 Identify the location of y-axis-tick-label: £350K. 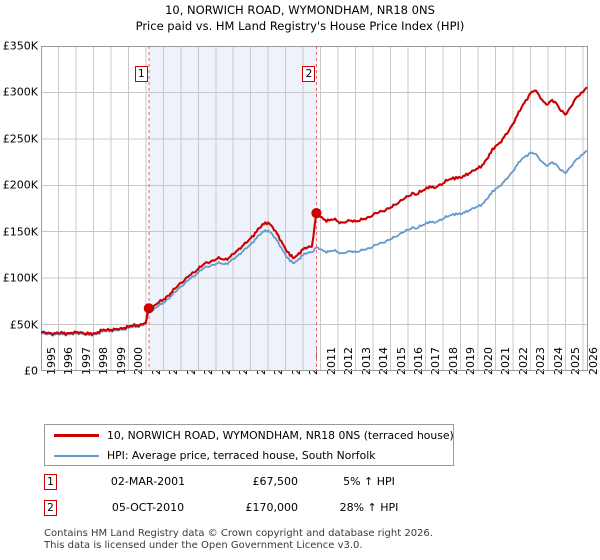
(20, 46).